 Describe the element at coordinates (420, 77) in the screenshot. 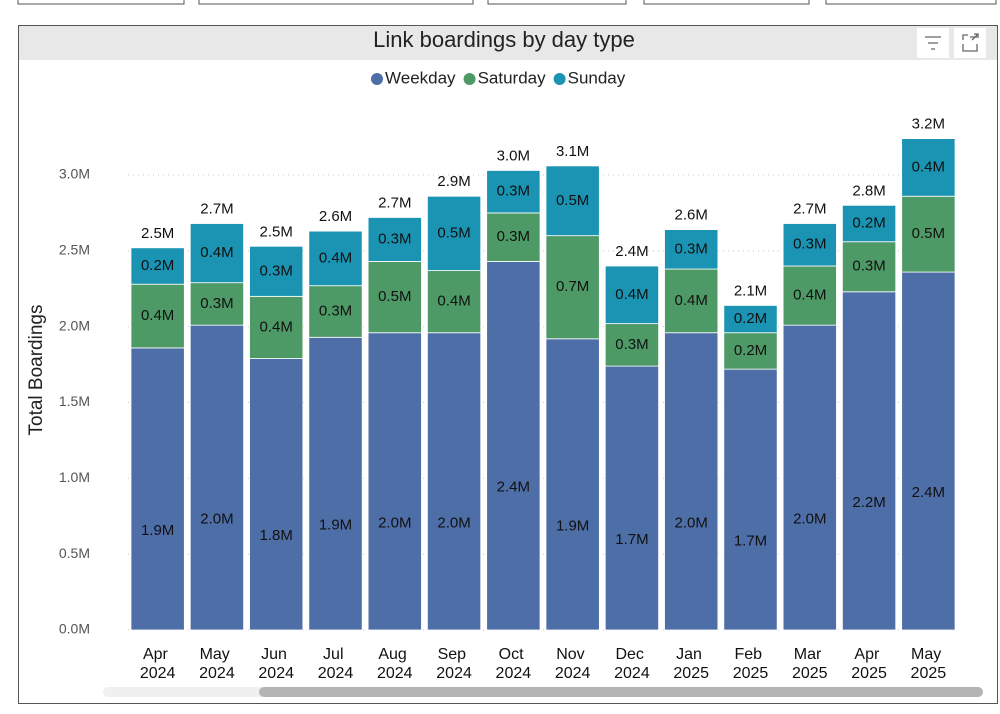

I see `legend-label: Weekday` at that location.